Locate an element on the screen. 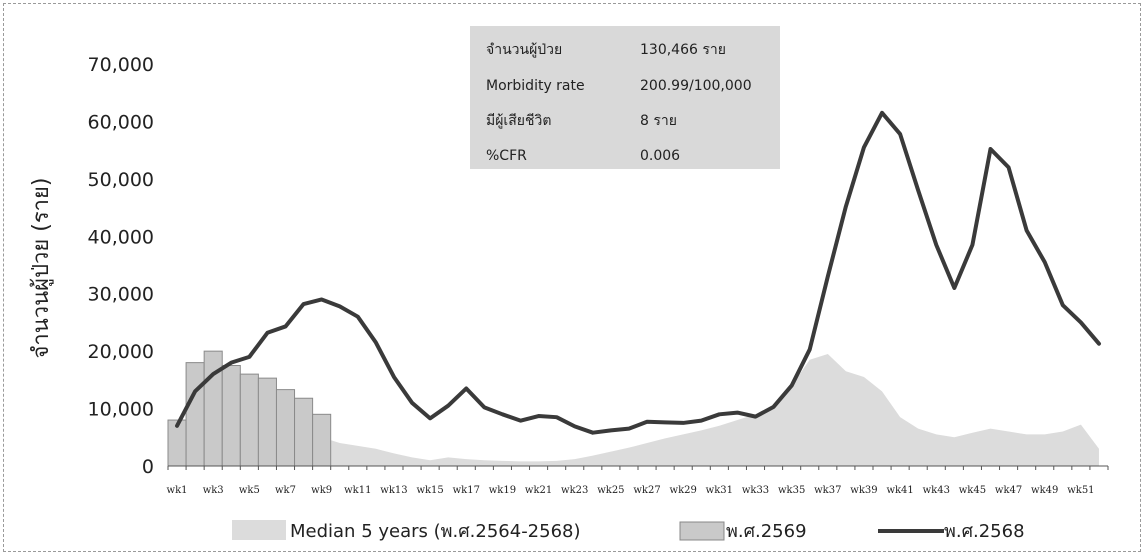  stat-value-morbidity: 200.99/100,000 is located at coordinates (696, 86).